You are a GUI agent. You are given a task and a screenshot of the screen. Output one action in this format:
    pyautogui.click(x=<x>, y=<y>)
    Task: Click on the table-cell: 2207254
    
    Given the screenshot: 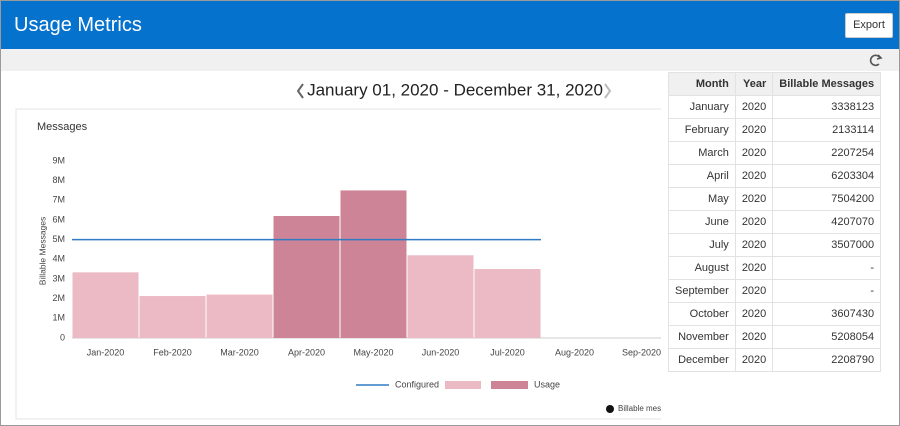 What is the action you would take?
    pyautogui.click(x=827, y=153)
    